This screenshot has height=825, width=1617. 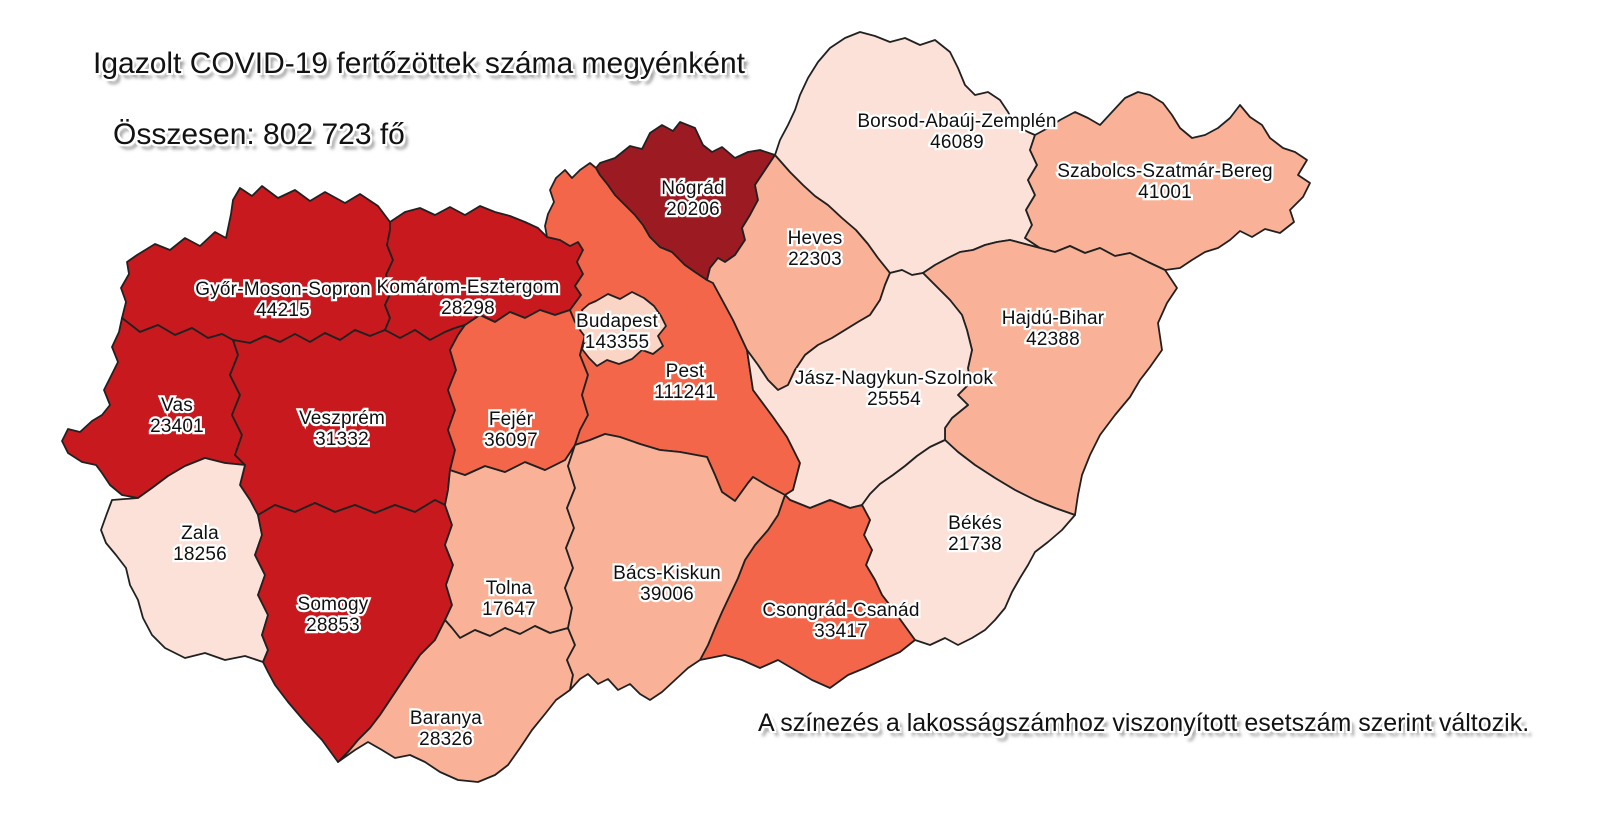 What do you see at coordinates (1053, 318) in the screenshot?
I see `county-label-hajdu-bihar: Hajdú-Bihar` at bounding box center [1053, 318].